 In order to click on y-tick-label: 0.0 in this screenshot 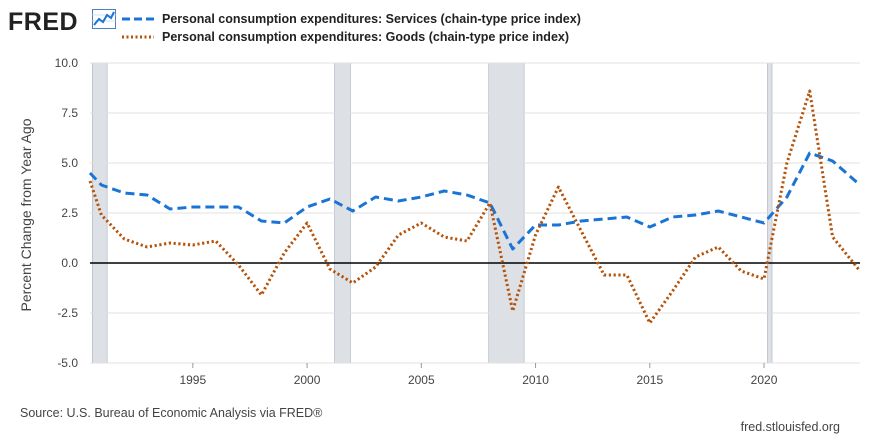, I will do `click(69, 263)`.